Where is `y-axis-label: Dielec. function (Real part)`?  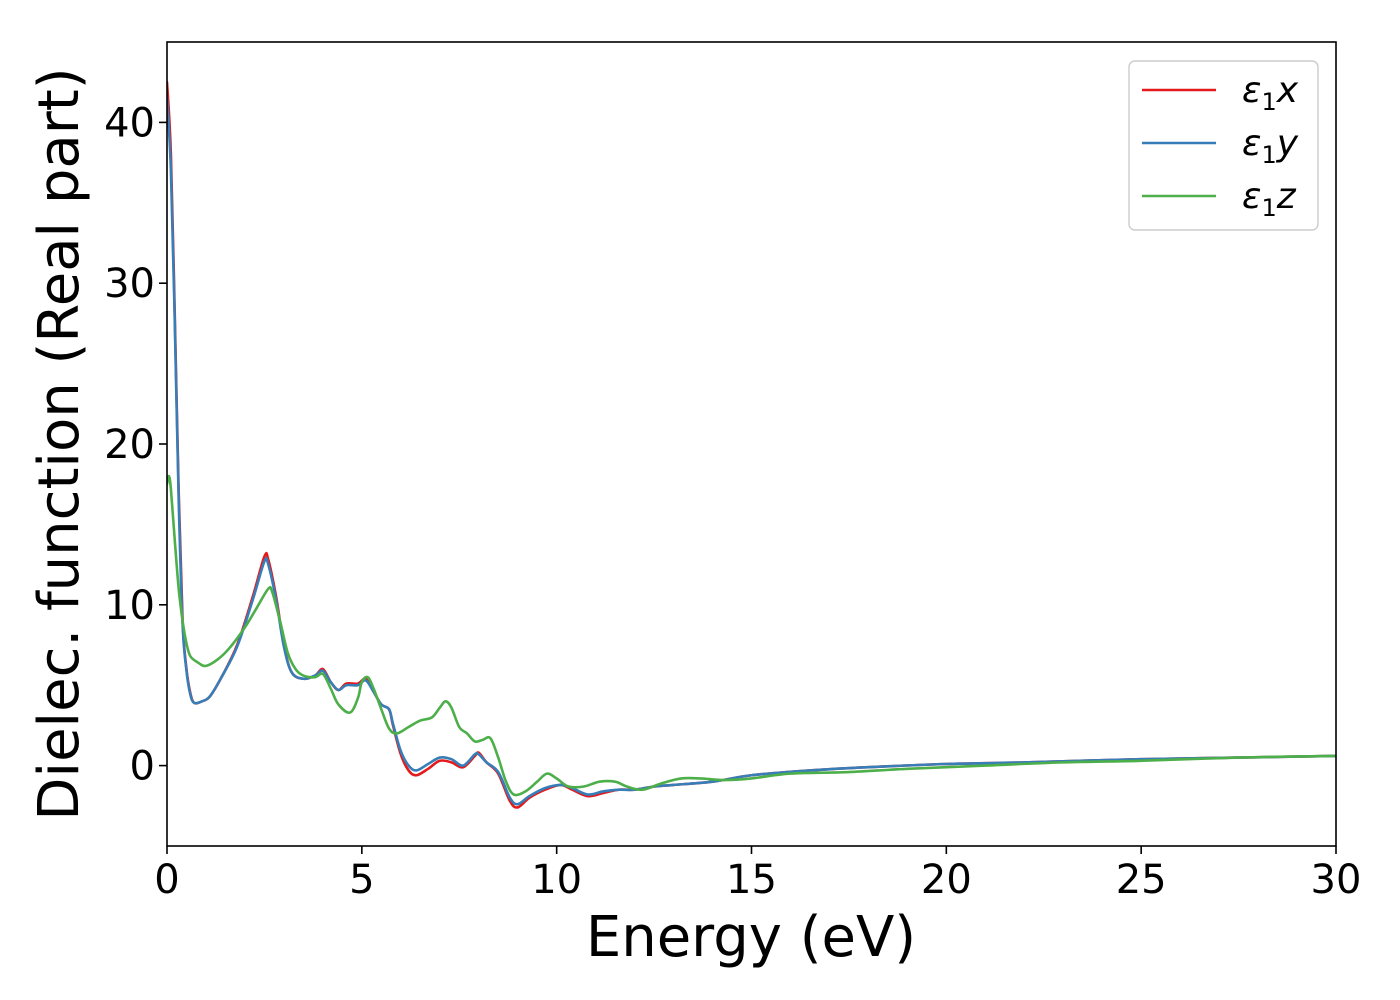
y-axis-label: Dielec. function (Real part) is located at coordinates (59, 443).